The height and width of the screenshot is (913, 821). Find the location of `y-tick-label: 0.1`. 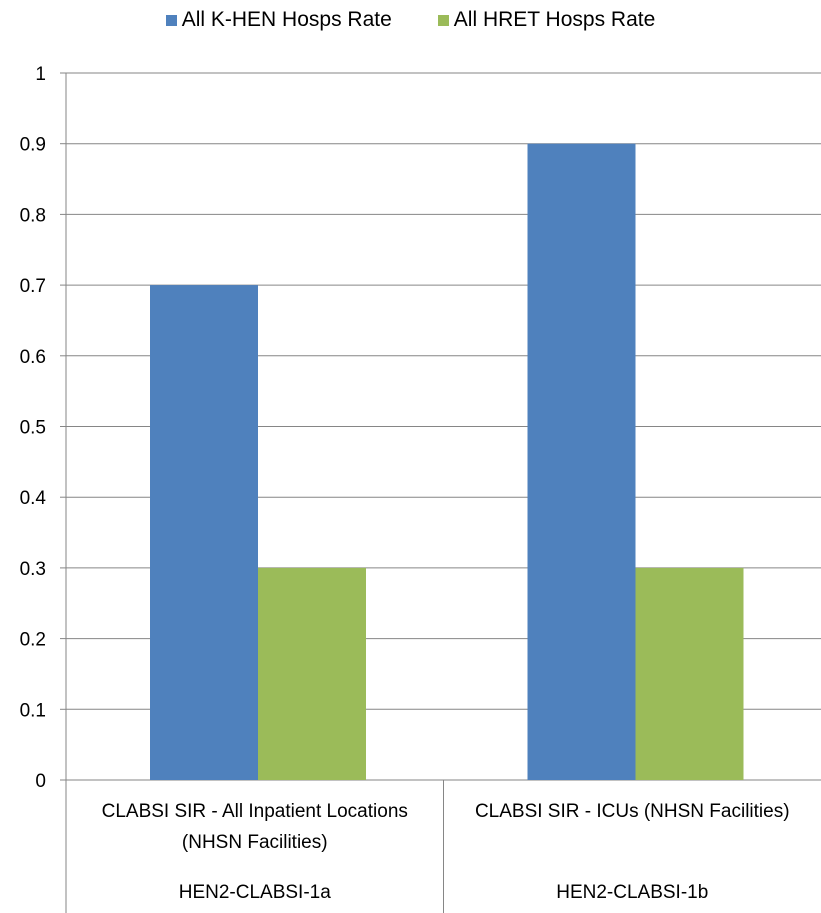

y-tick-label: 0.1 is located at coordinates (33, 710).